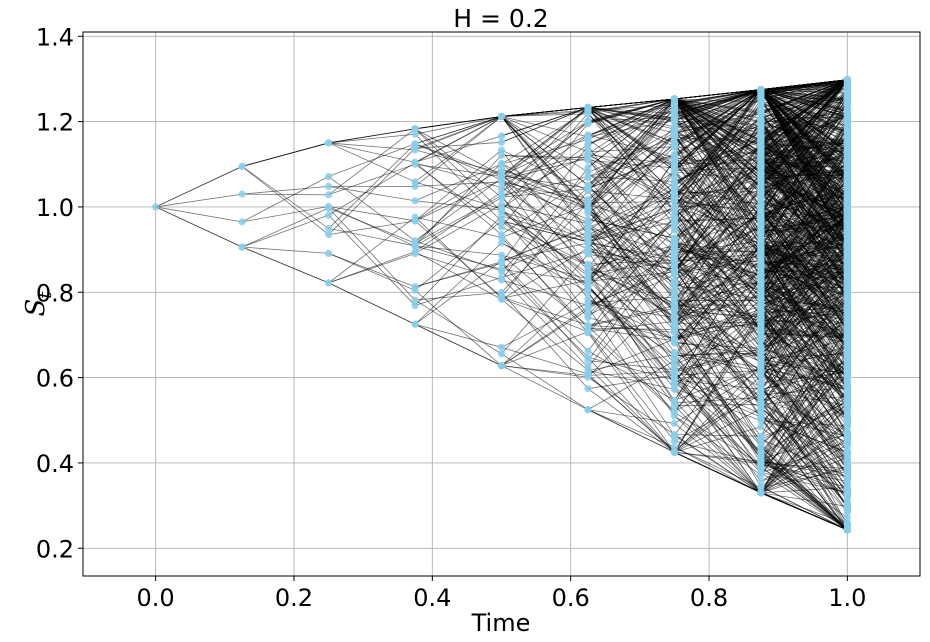 The image size is (930, 642). What do you see at coordinates (55, 123) in the screenshot?
I see `y-tick-label: 1.2` at bounding box center [55, 123].